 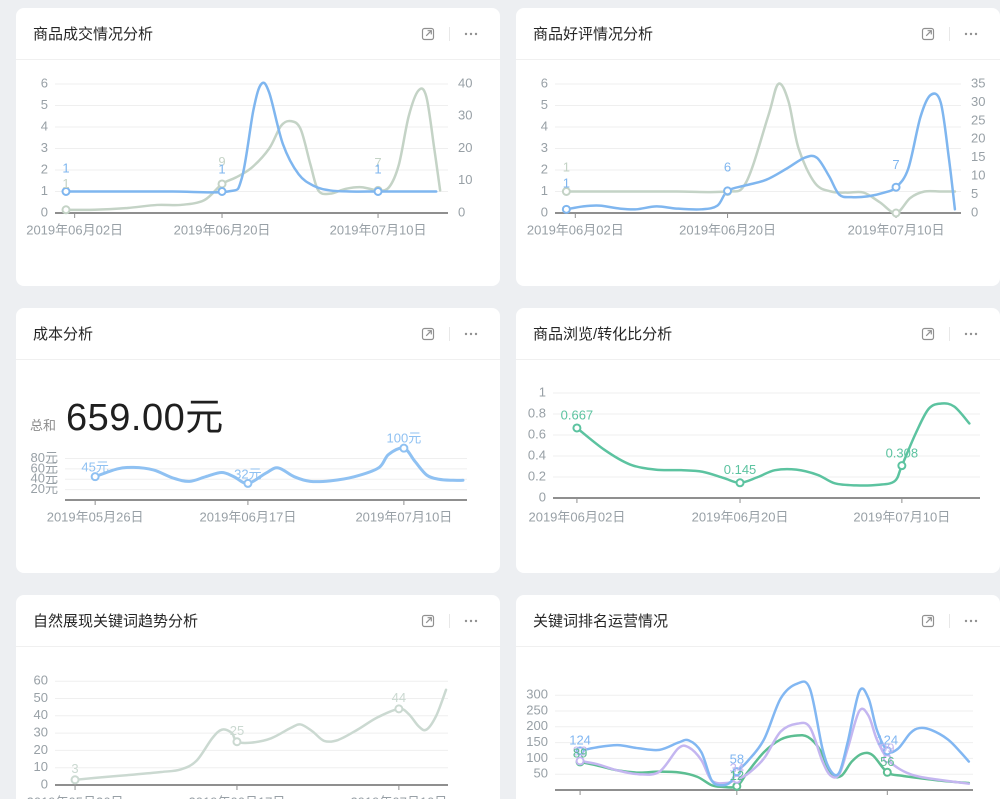 I want to click on card-header: 商品成交情况分析, so click(x=258, y=34).